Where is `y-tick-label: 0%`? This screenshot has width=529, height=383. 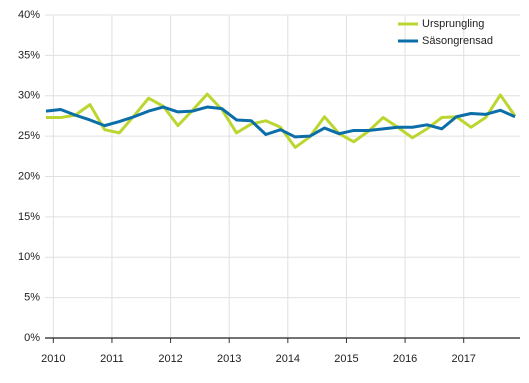 y-tick-label: 0% is located at coordinates (32, 338).